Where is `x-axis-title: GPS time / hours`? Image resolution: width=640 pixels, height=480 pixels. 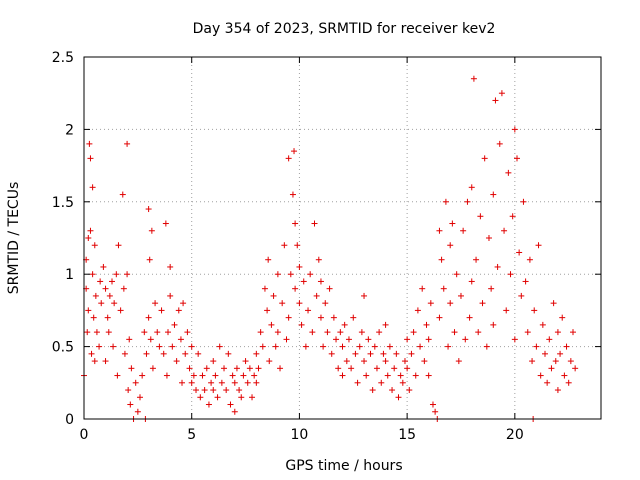 x-axis-title: GPS time / hours is located at coordinates (343, 466).